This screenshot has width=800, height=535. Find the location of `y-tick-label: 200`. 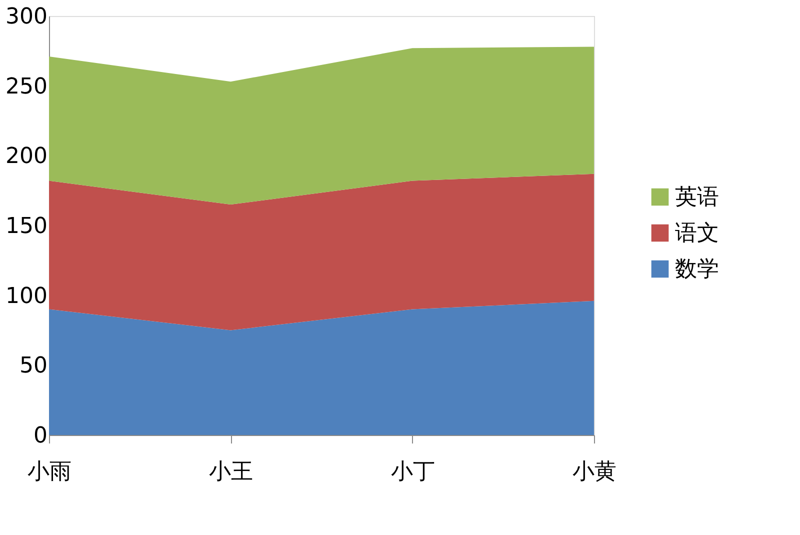

y-tick-label: 200 is located at coordinates (27, 157).